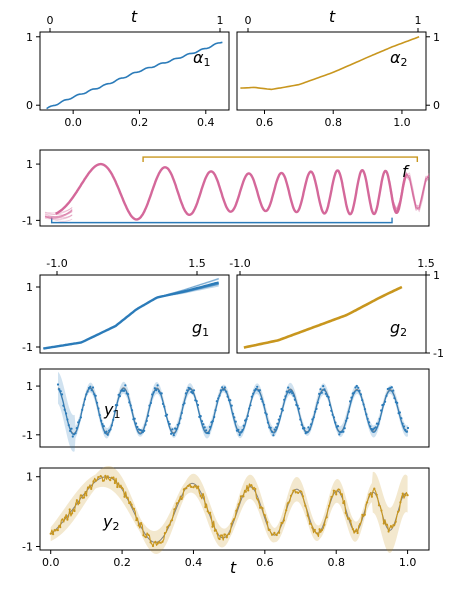 The height and width of the screenshot is (589, 467). Describe the element at coordinates (197, 263) in the screenshot. I see `g1-xtick-1: 1.5` at that location.